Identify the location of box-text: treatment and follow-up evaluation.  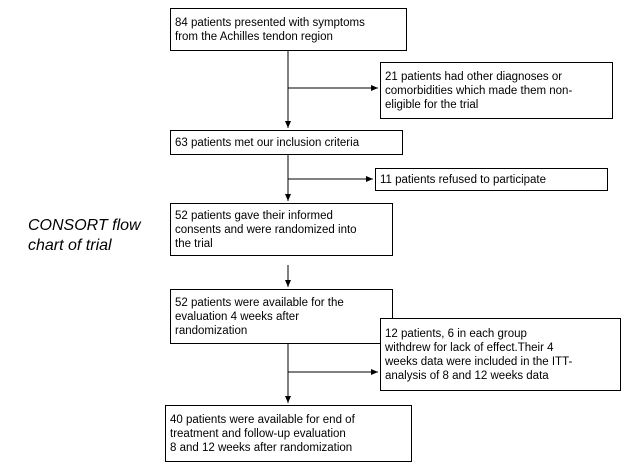
(258, 434).